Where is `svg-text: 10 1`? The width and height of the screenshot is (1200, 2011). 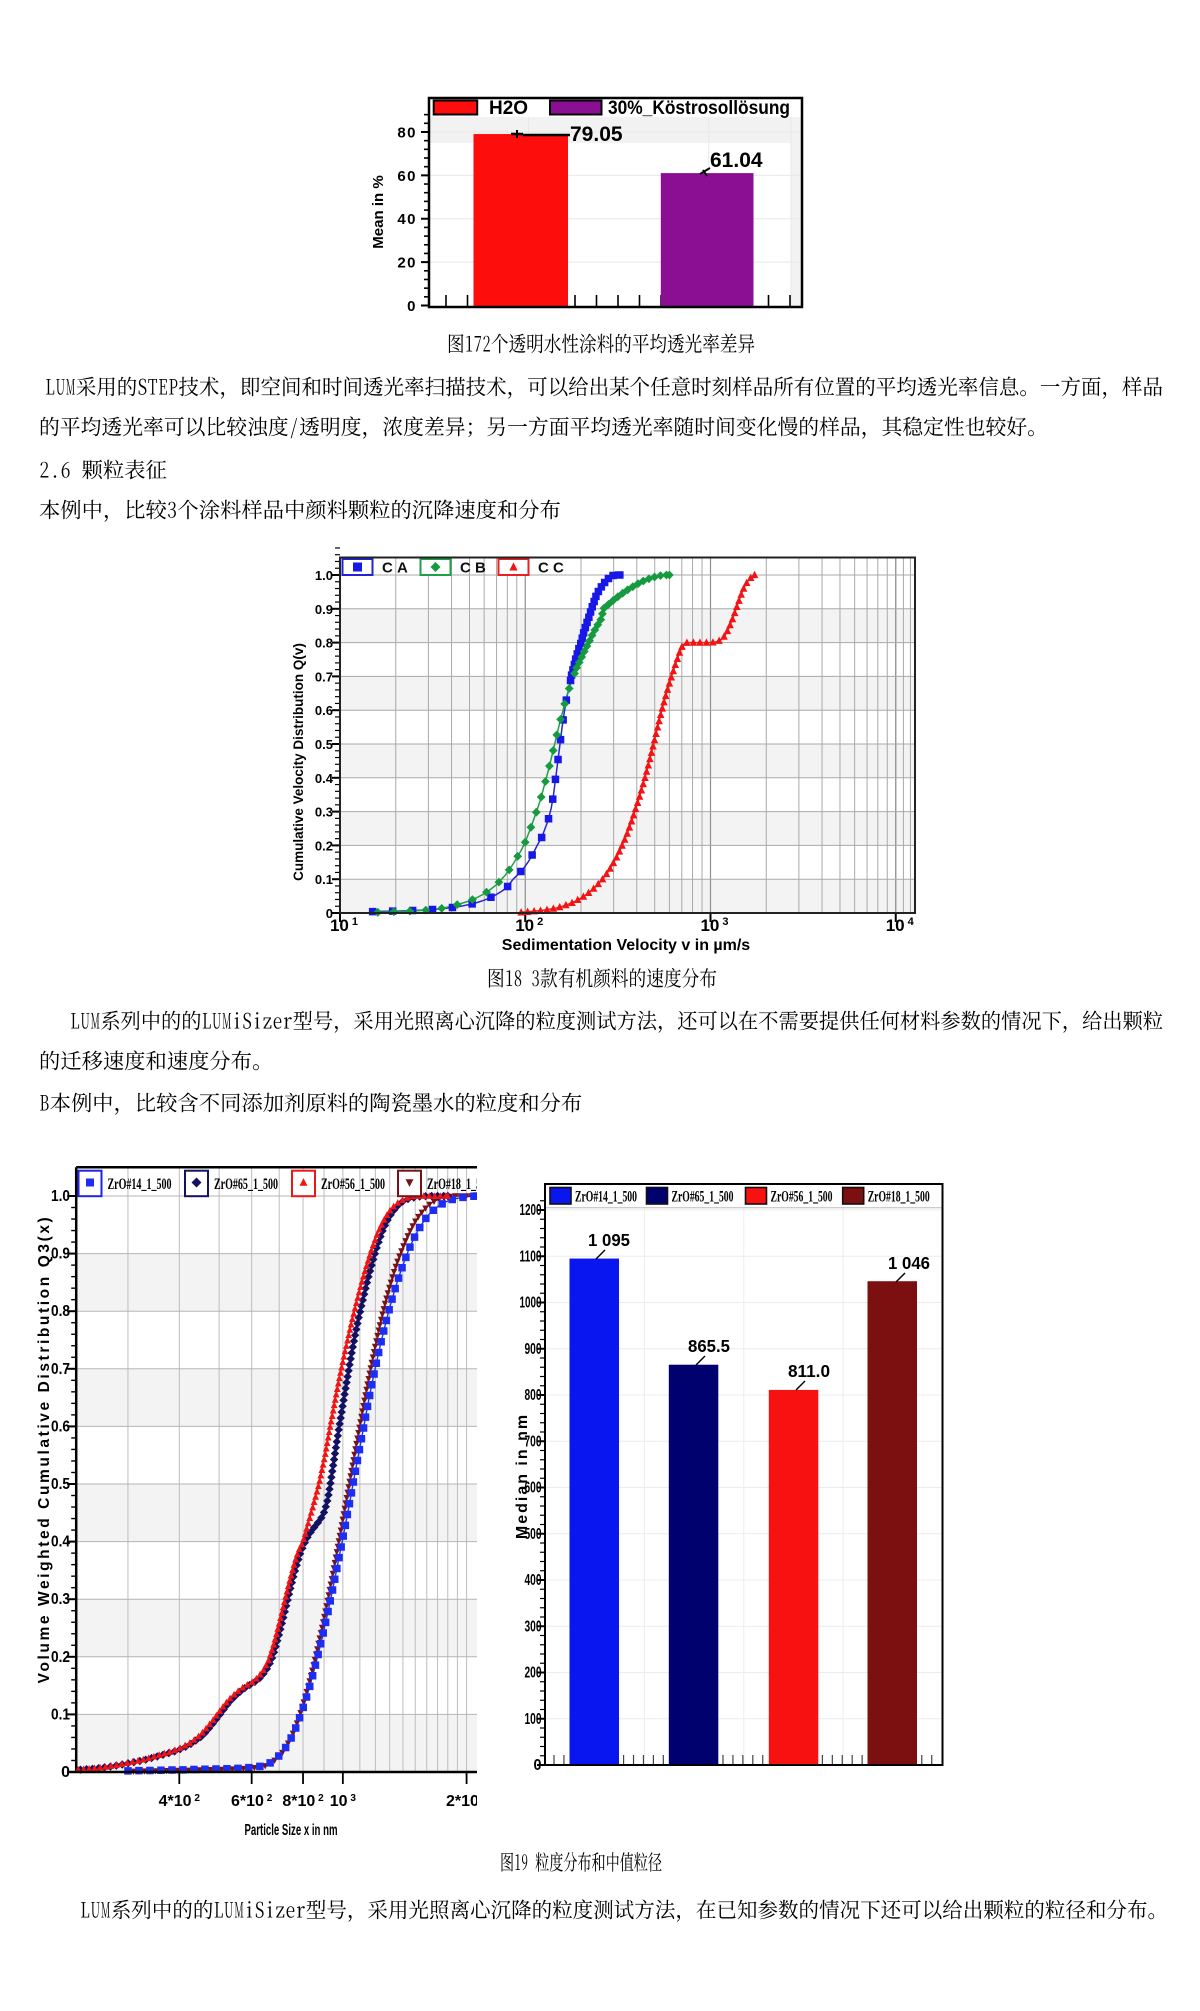
svg-text: 10 1 is located at coordinates (344, 925).